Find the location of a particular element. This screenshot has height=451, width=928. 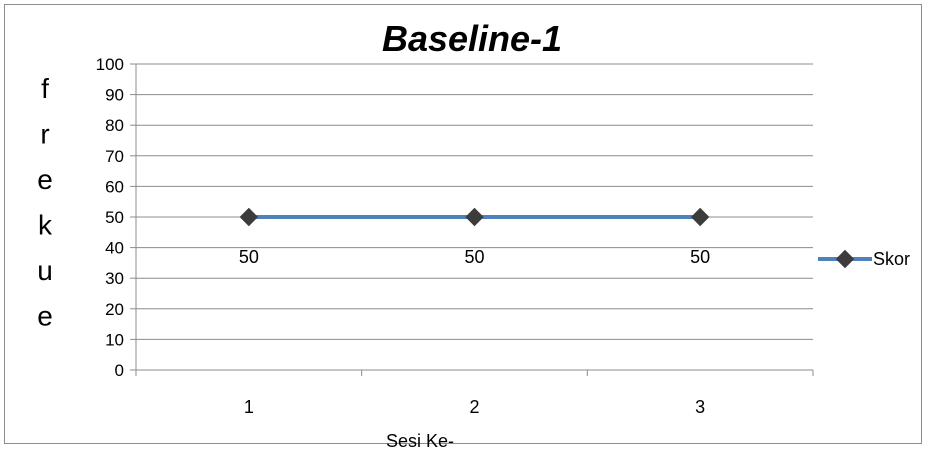

x-axis-label: Sesi Ke- is located at coordinates (420, 441).